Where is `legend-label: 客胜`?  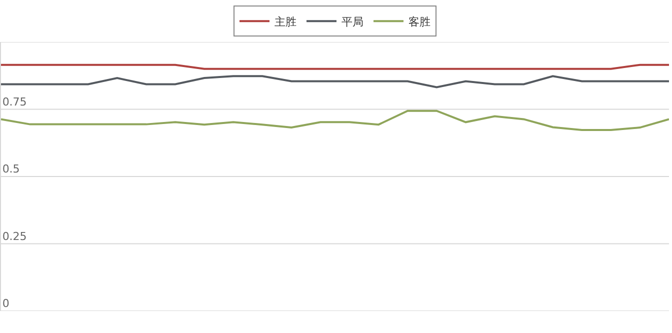 legend-label: 客胜 is located at coordinates (419, 21).